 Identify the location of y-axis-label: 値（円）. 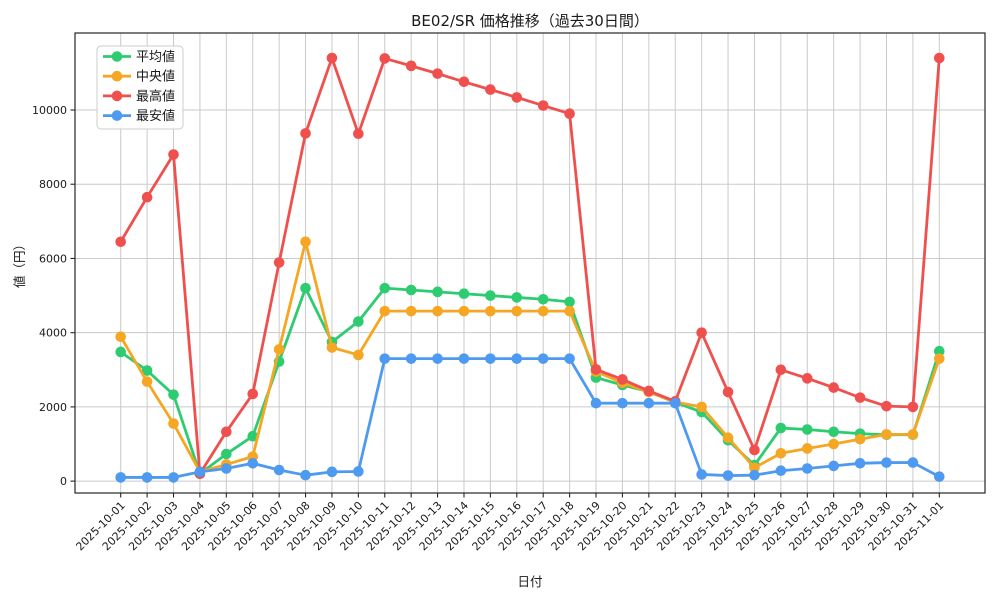
(19, 263).